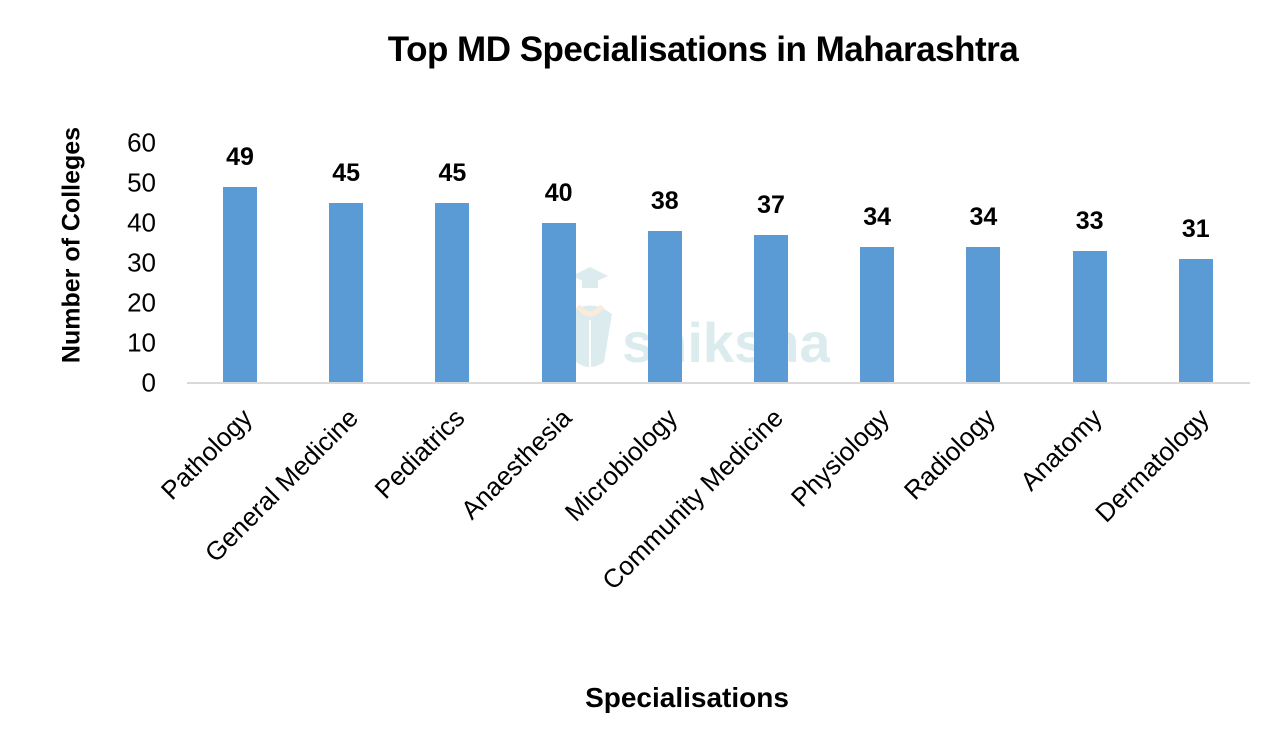 This screenshot has height=740, width=1272. What do you see at coordinates (840, 457) in the screenshot?
I see `x-tick-label: Physiology` at bounding box center [840, 457].